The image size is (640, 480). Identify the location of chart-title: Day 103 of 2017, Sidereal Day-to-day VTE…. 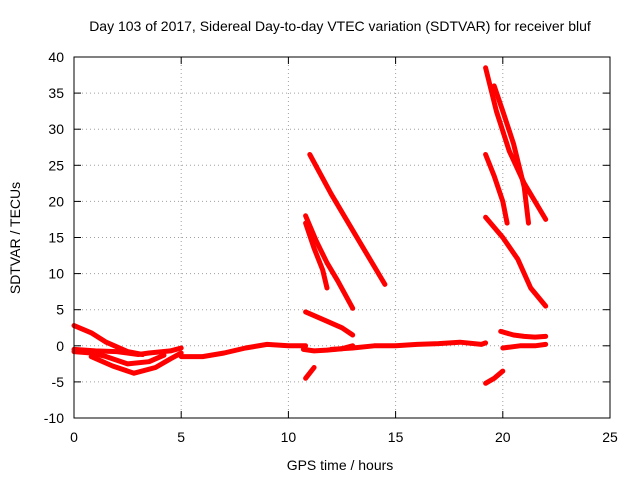
(340, 26).